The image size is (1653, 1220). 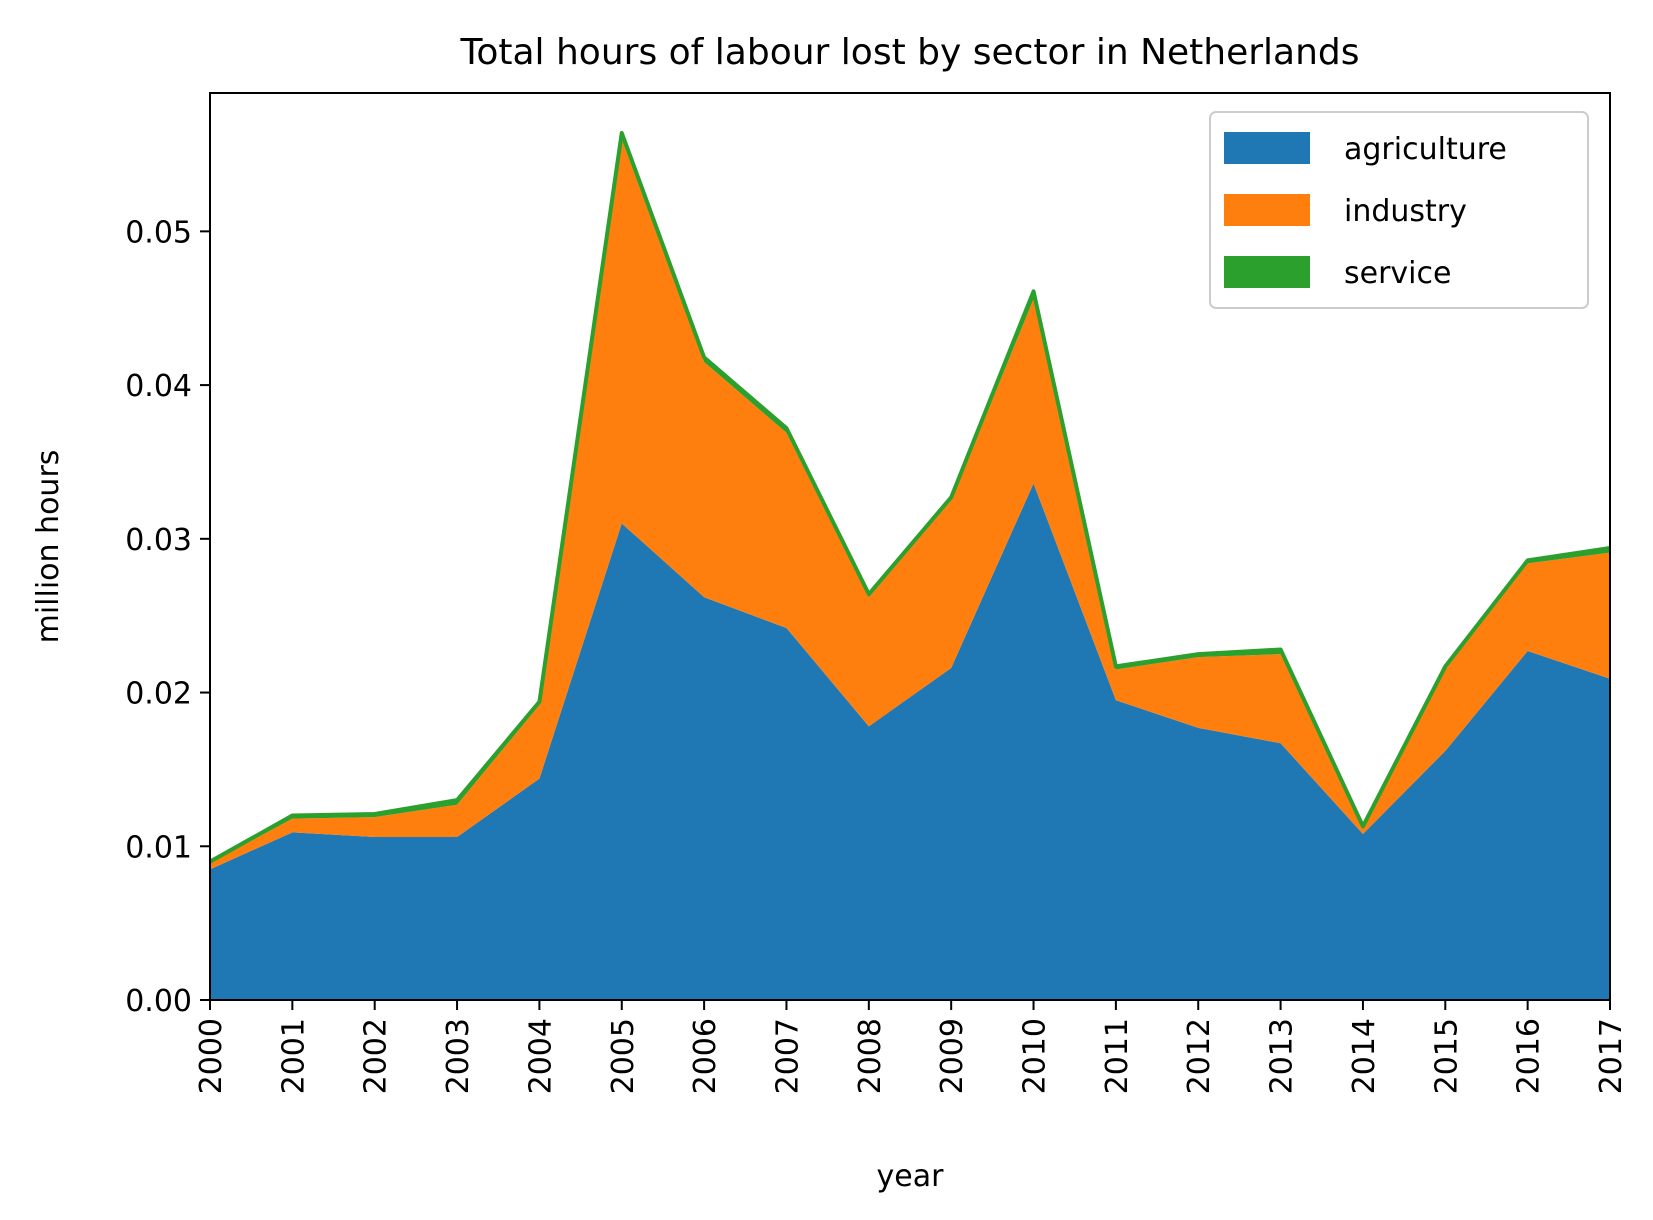 I want to click on y-tick-label: 0.02, so click(x=158, y=694).